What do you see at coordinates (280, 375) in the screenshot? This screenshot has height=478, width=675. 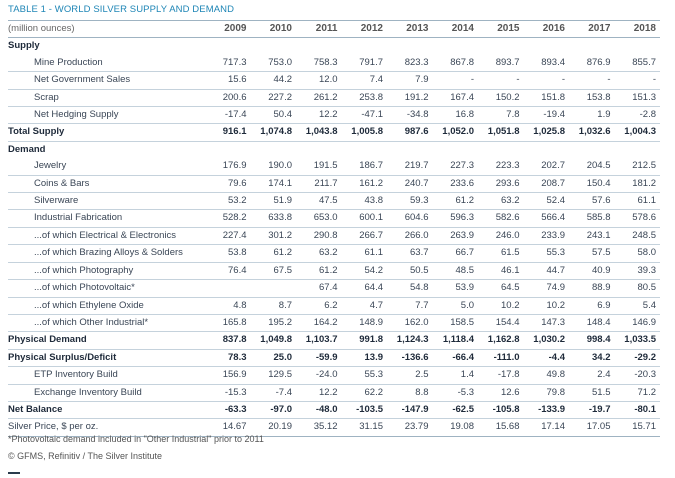 I see `table-cell: 129.5` at bounding box center [280, 375].